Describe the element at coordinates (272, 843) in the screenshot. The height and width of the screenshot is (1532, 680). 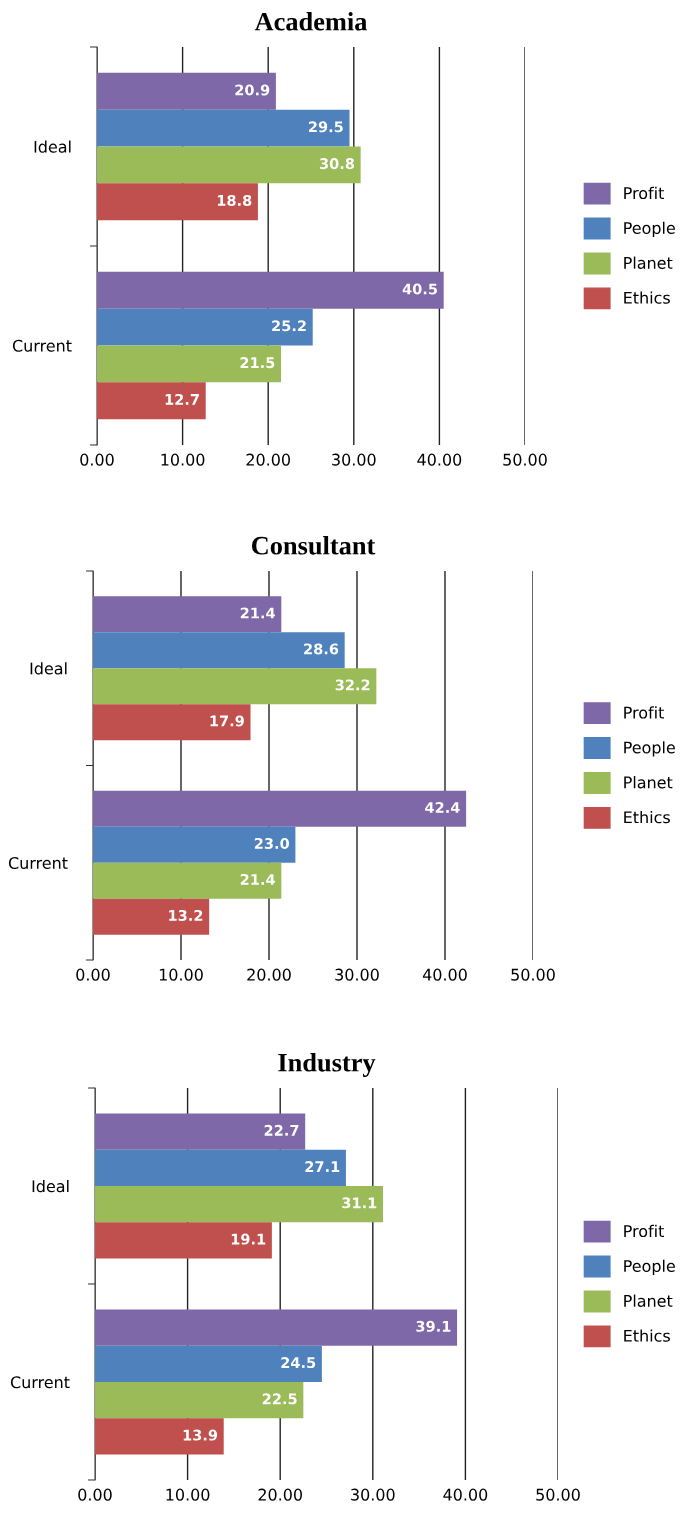
I see `data-label: 23.0` at that location.